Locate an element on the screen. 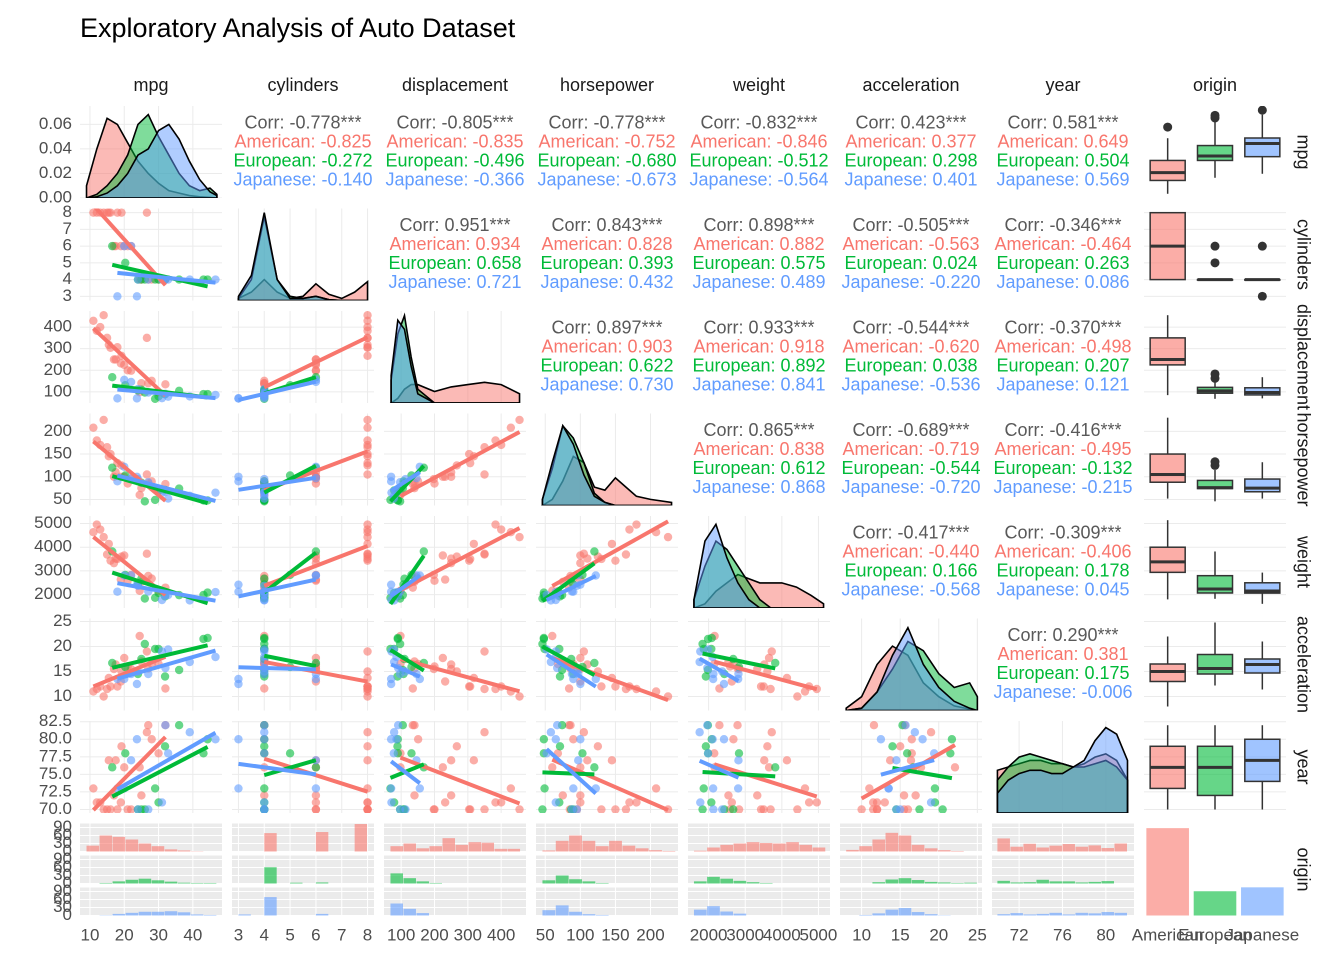 The width and height of the screenshot is (1344, 960). y-tick-label: 100 is located at coordinates (58, 475).